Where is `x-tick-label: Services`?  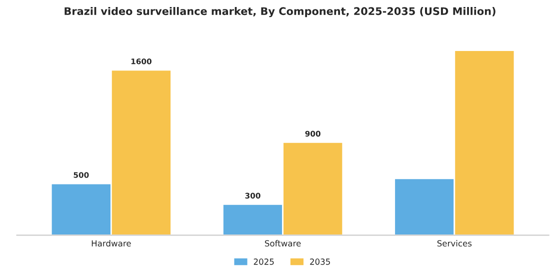
x-tick-label: Services is located at coordinates (454, 243).